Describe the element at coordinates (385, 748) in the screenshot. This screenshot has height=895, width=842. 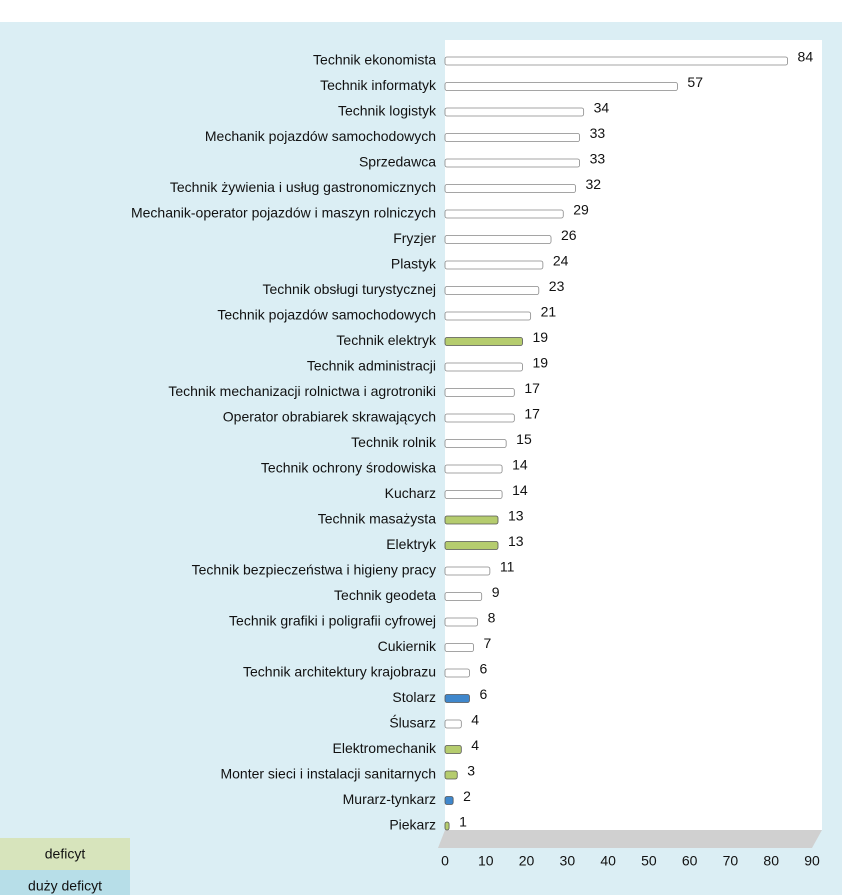
I see `y-tick-label: Elektromechanik` at that location.